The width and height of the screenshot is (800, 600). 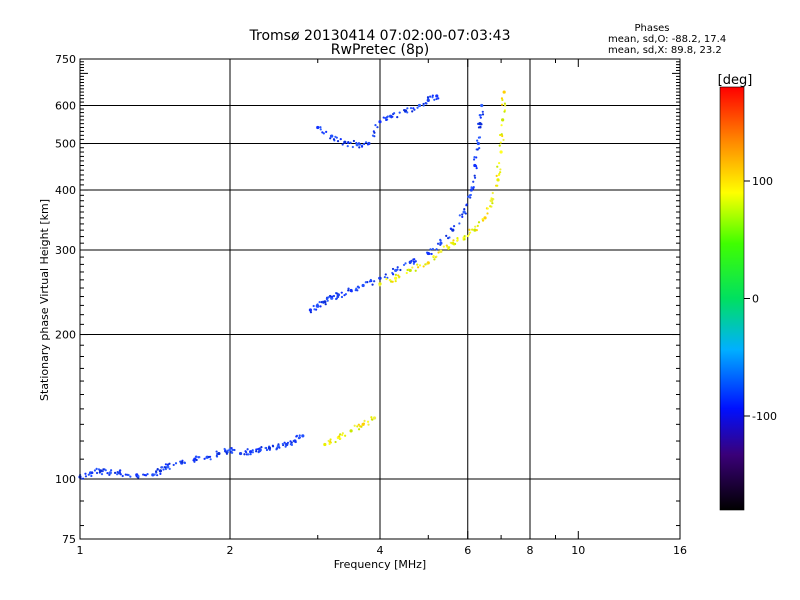 What do you see at coordinates (44, 300) in the screenshot?
I see `y-axis-label: Stationary phase Virtual Height [km]` at bounding box center [44, 300].